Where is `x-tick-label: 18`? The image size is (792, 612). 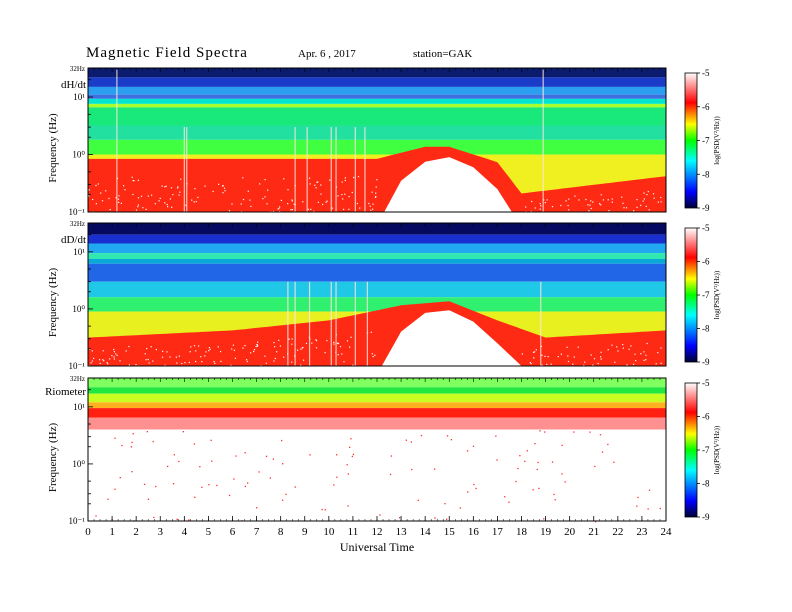 x-tick-label: 18 is located at coordinates (522, 532).